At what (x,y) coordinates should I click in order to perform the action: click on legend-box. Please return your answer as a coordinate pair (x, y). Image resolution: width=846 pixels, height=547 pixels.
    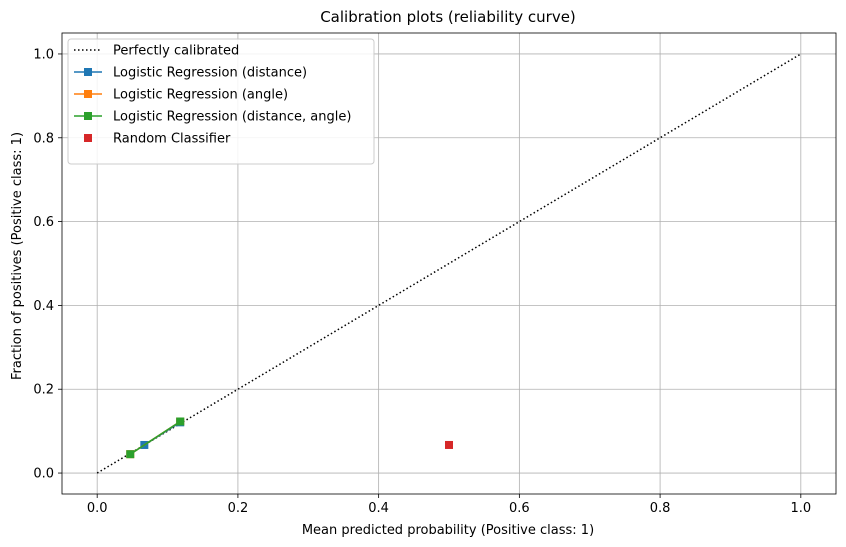
    Looking at the image, I should click on (221, 101).